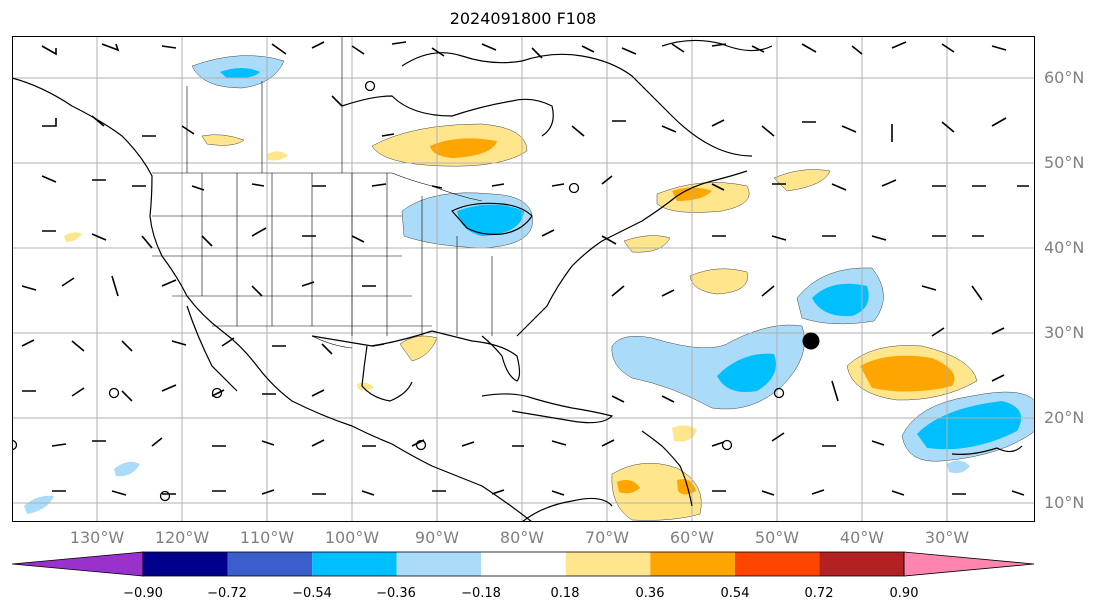 The image size is (1105, 615). Describe the element at coordinates (97, 537) in the screenshot. I see `lon-label: 130°W` at that location.